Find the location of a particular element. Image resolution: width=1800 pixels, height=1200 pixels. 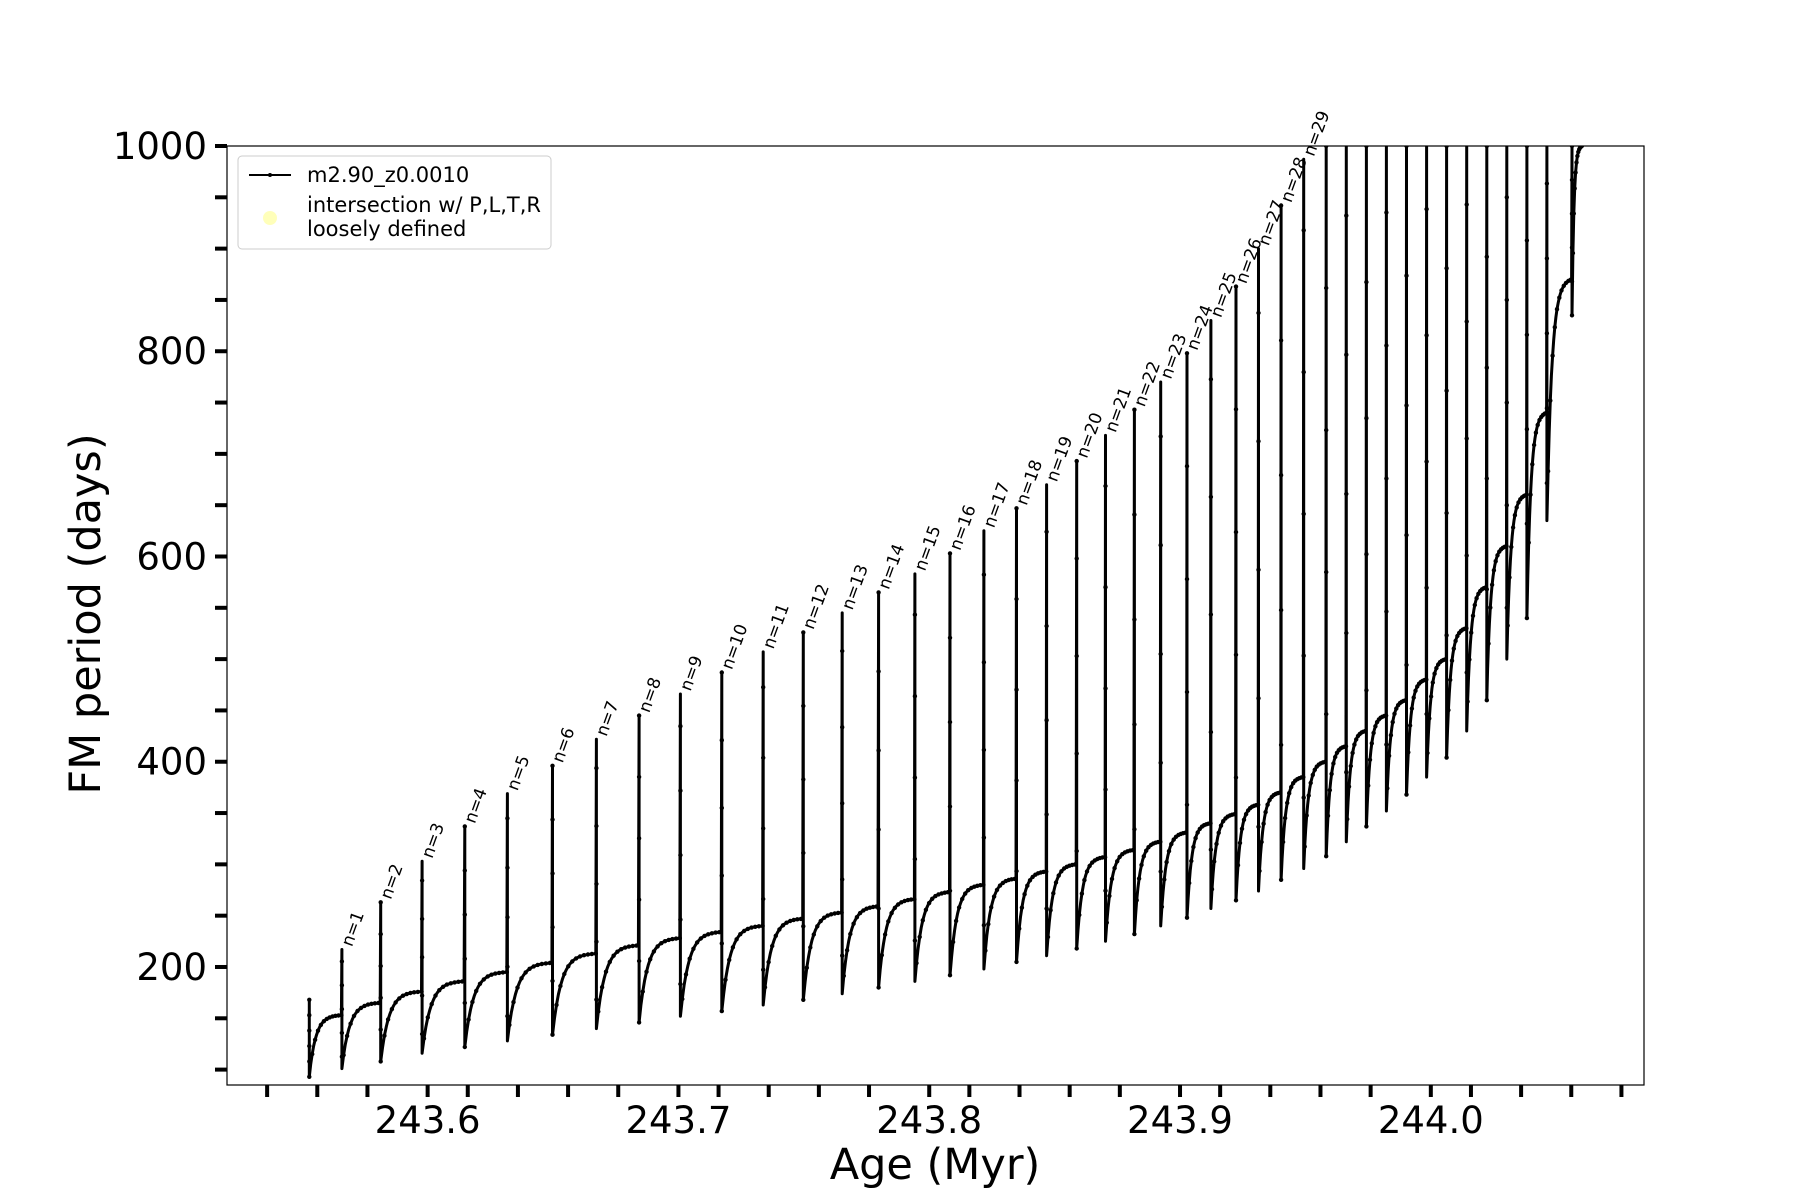

y-tick-label: 600 is located at coordinates (171, 556).